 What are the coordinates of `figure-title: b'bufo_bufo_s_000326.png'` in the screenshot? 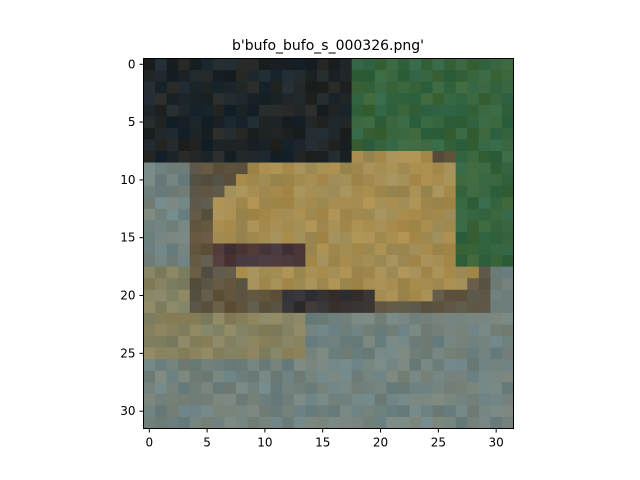 It's located at (328, 46).